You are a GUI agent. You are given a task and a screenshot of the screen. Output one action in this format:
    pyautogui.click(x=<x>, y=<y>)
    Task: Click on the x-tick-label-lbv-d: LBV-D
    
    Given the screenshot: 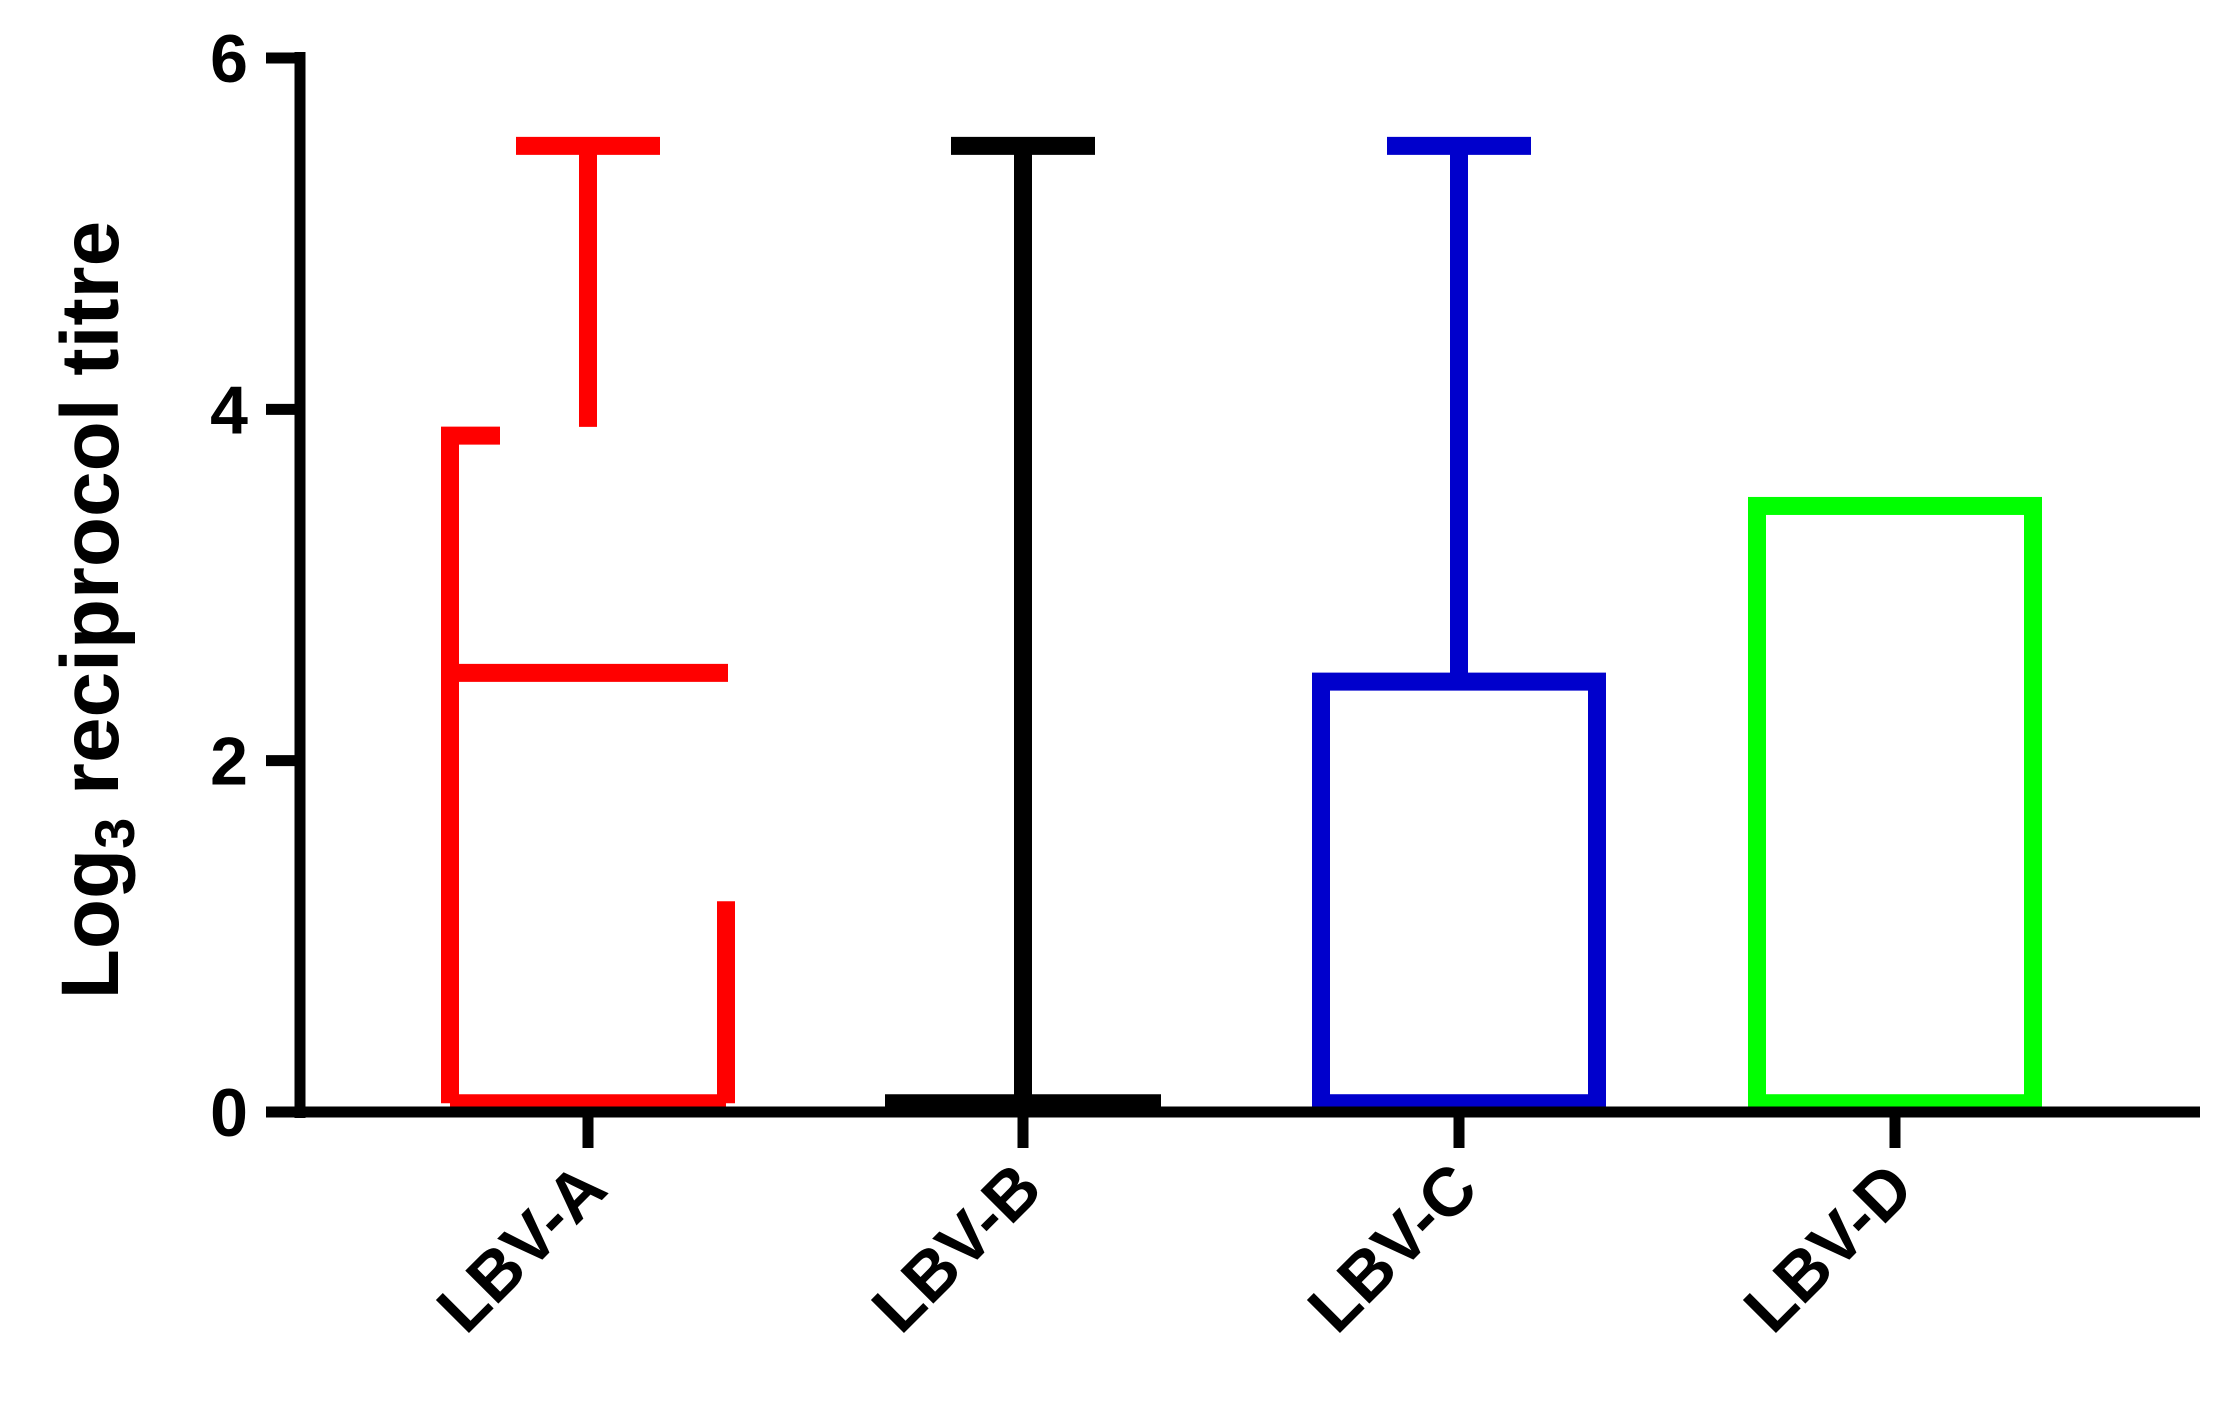 What is the action you would take?
    pyautogui.click(x=1829, y=1248)
    